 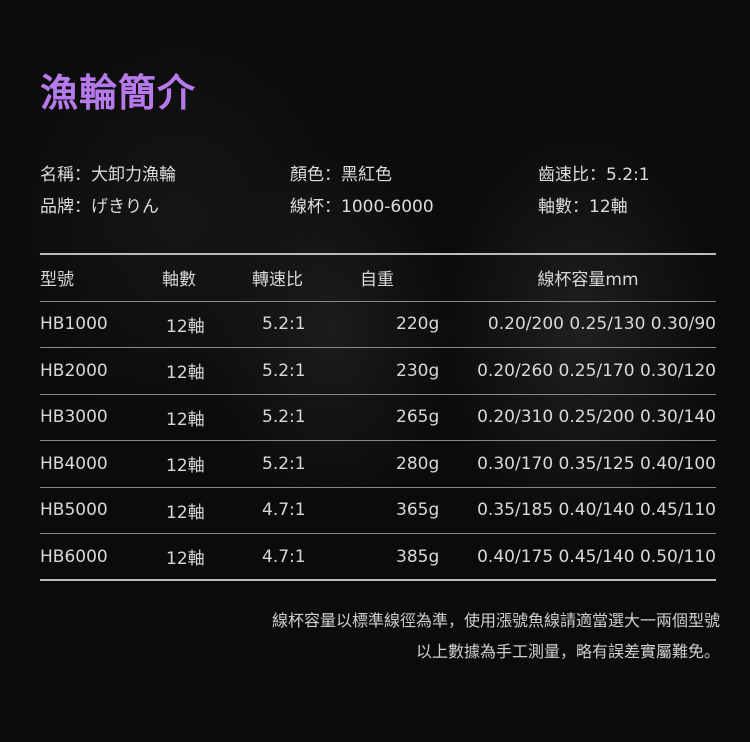 What do you see at coordinates (410, 417) in the screenshot?
I see `cell-weight: 265g` at bounding box center [410, 417].